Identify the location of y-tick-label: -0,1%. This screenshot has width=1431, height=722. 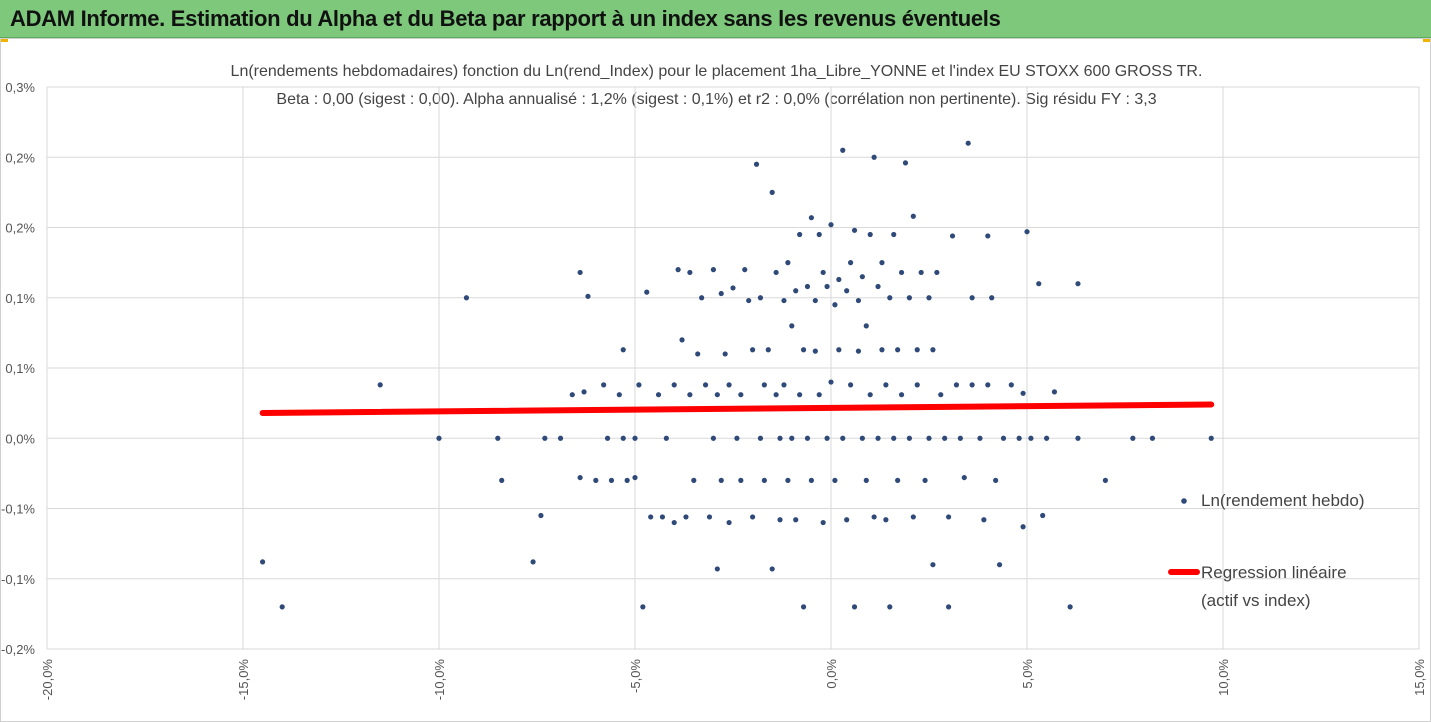
(18, 509).